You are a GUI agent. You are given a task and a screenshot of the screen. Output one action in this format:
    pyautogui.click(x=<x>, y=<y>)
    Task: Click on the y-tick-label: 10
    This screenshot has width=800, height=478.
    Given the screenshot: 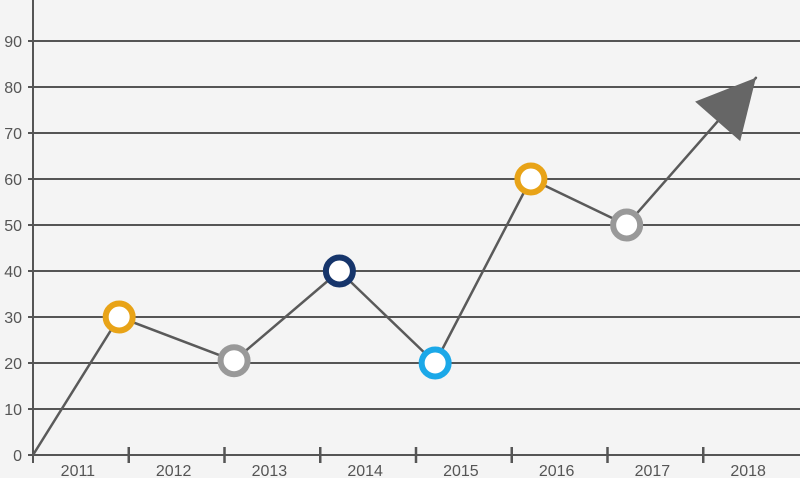 What is the action you would take?
    pyautogui.click(x=13, y=410)
    